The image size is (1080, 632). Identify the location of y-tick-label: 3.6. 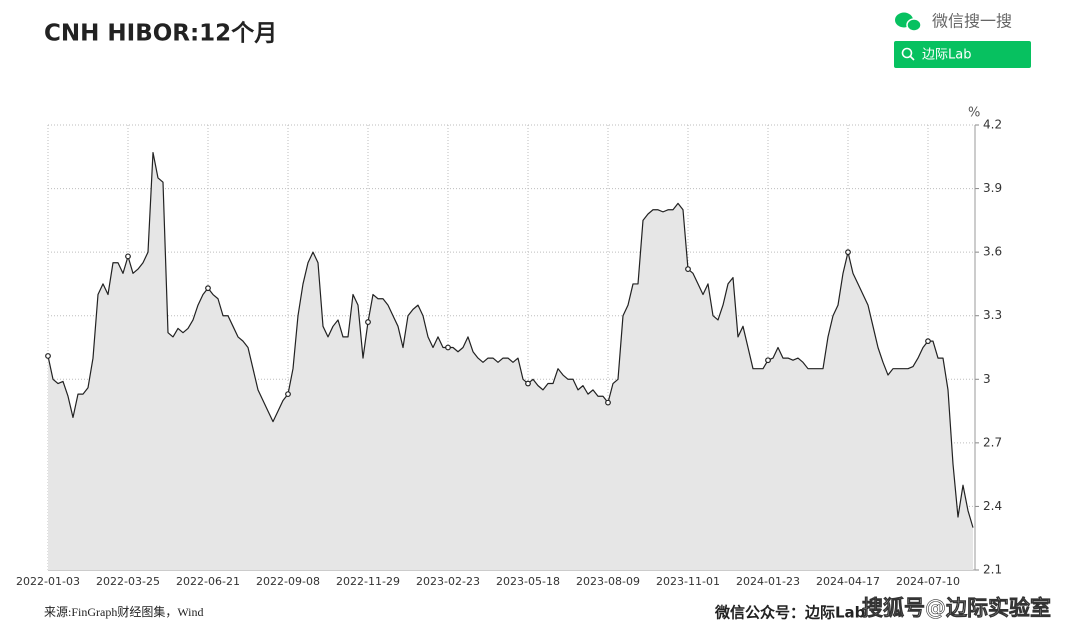
(992, 252).